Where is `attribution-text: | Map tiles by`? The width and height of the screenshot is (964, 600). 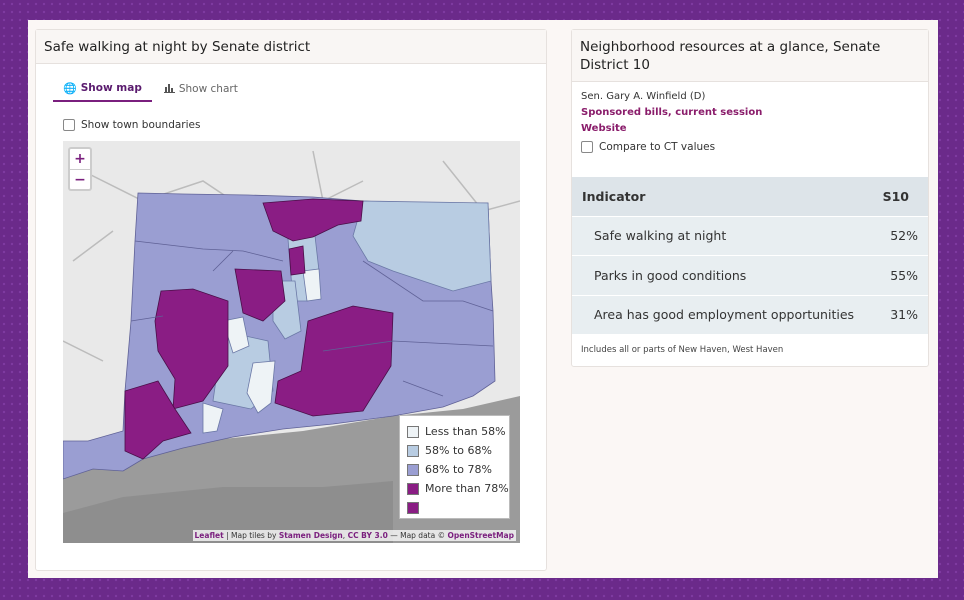
attribution-text: | Map tiles by is located at coordinates (251, 535).